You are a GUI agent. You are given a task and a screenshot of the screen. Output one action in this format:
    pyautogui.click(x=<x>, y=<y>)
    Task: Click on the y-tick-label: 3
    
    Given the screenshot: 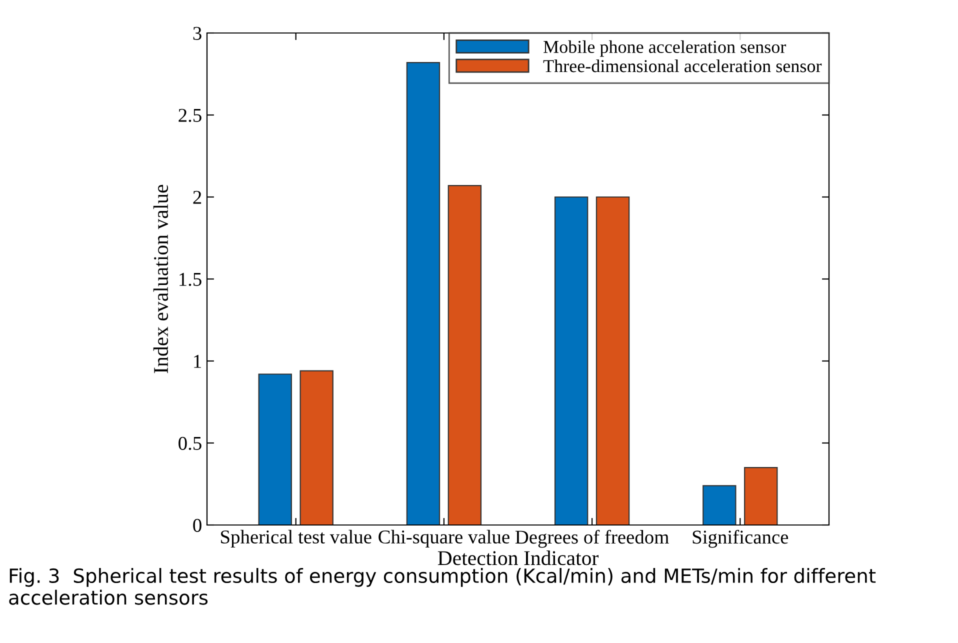 What is the action you would take?
    pyautogui.click(x=197, y=33)
    